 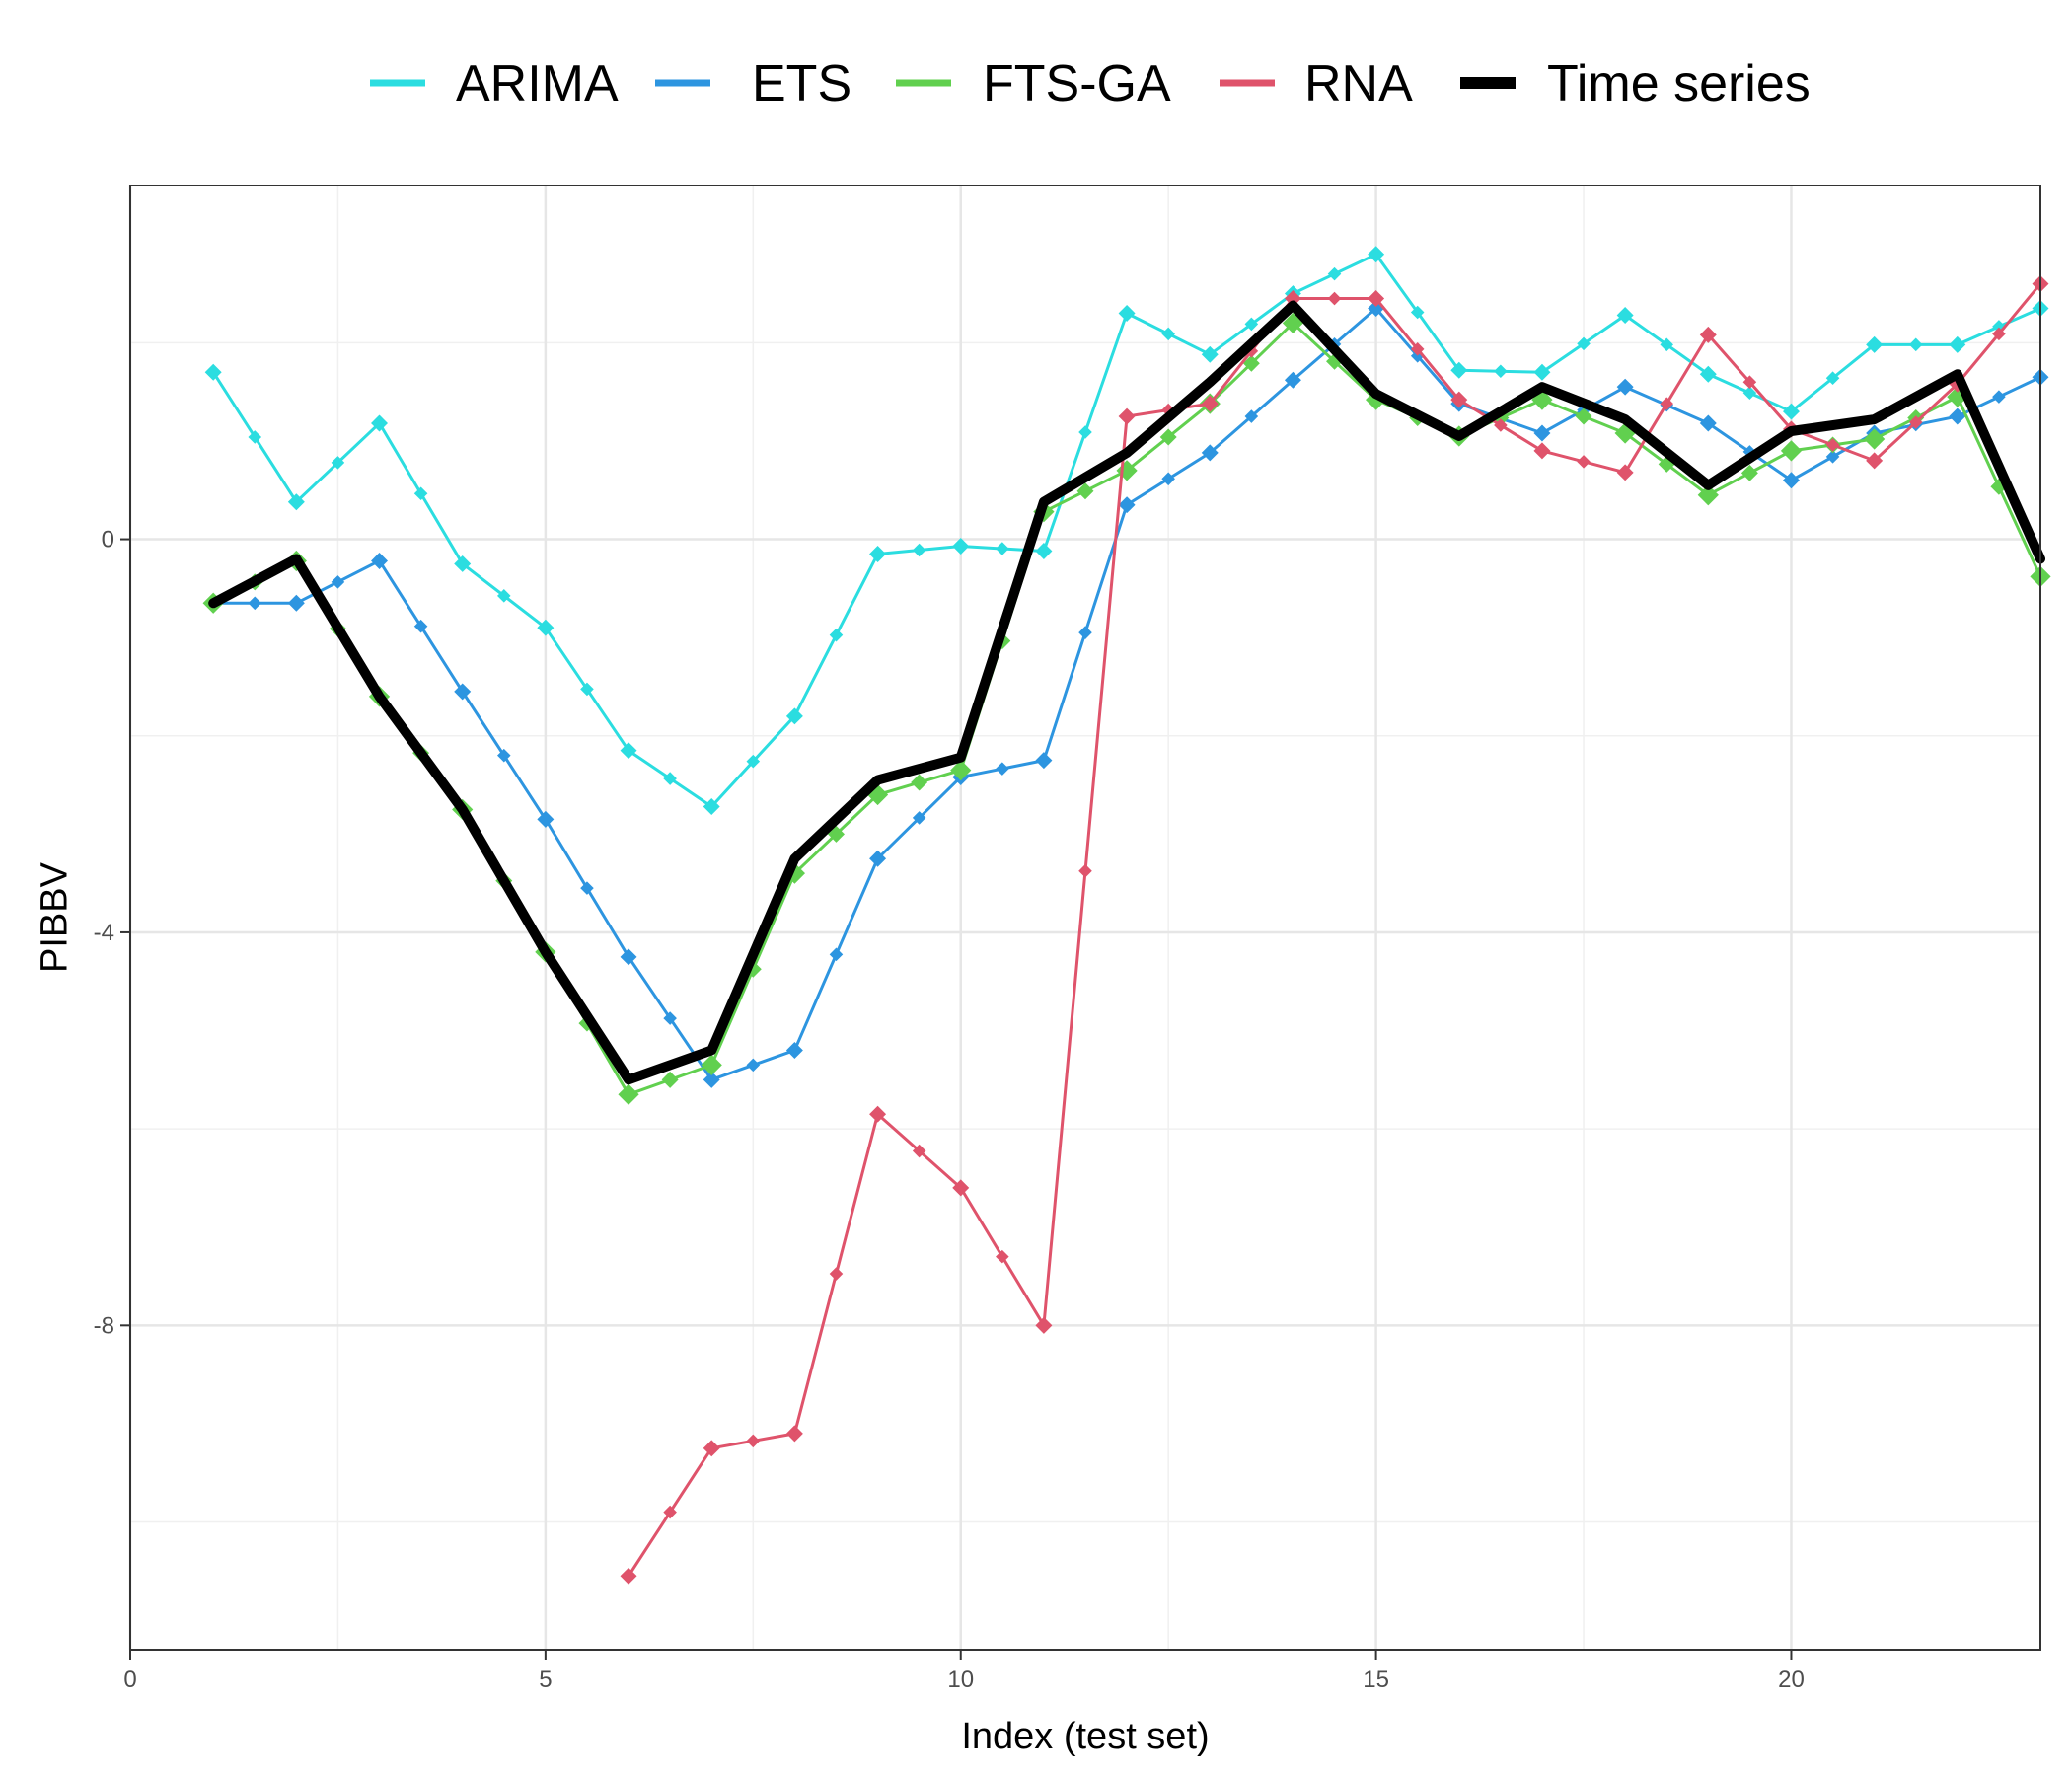 I want to click on legend-item-fts-ga: FTS-GA, so click(x=1033, y=84).